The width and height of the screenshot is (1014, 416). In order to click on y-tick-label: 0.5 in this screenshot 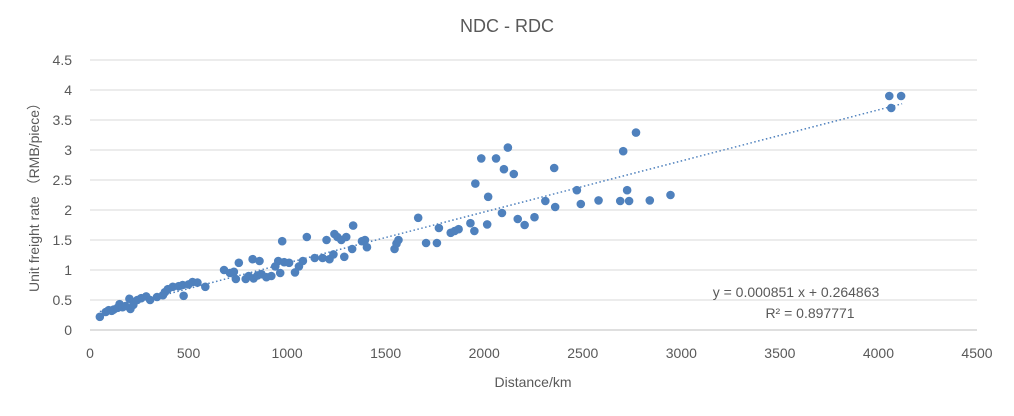, I will do `click(63, 300)`.